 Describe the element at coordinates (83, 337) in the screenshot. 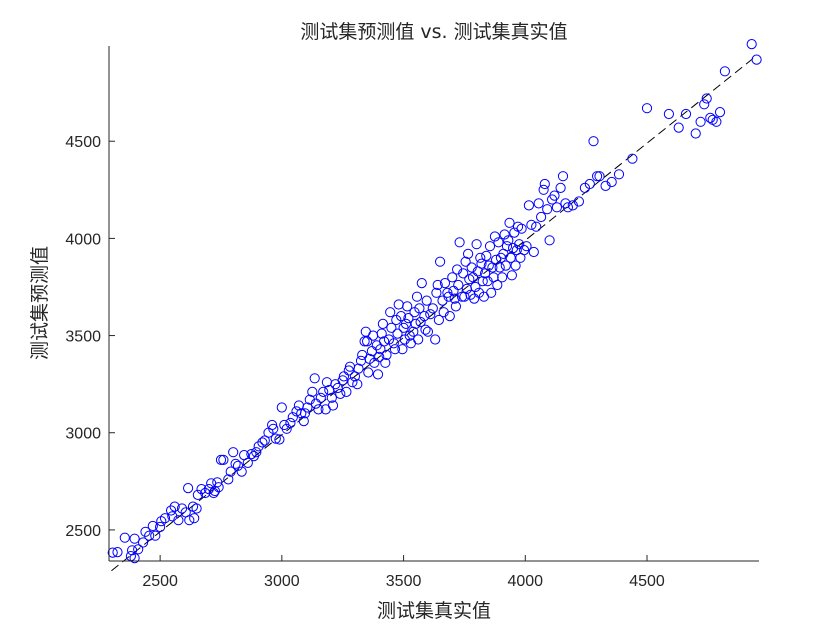

I see `y-tick-label: 3500` at that location.